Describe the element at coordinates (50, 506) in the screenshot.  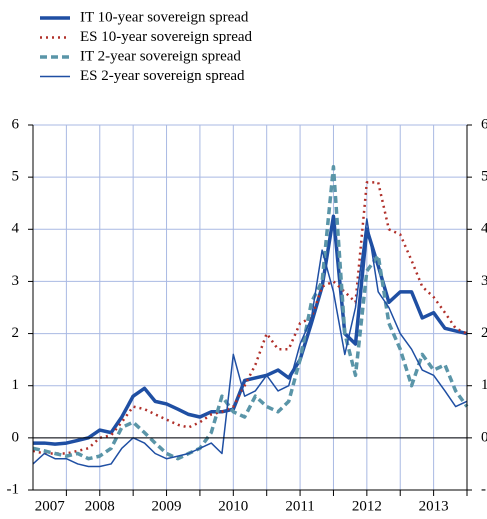
I see `x-tick-label: 2007` at that location.